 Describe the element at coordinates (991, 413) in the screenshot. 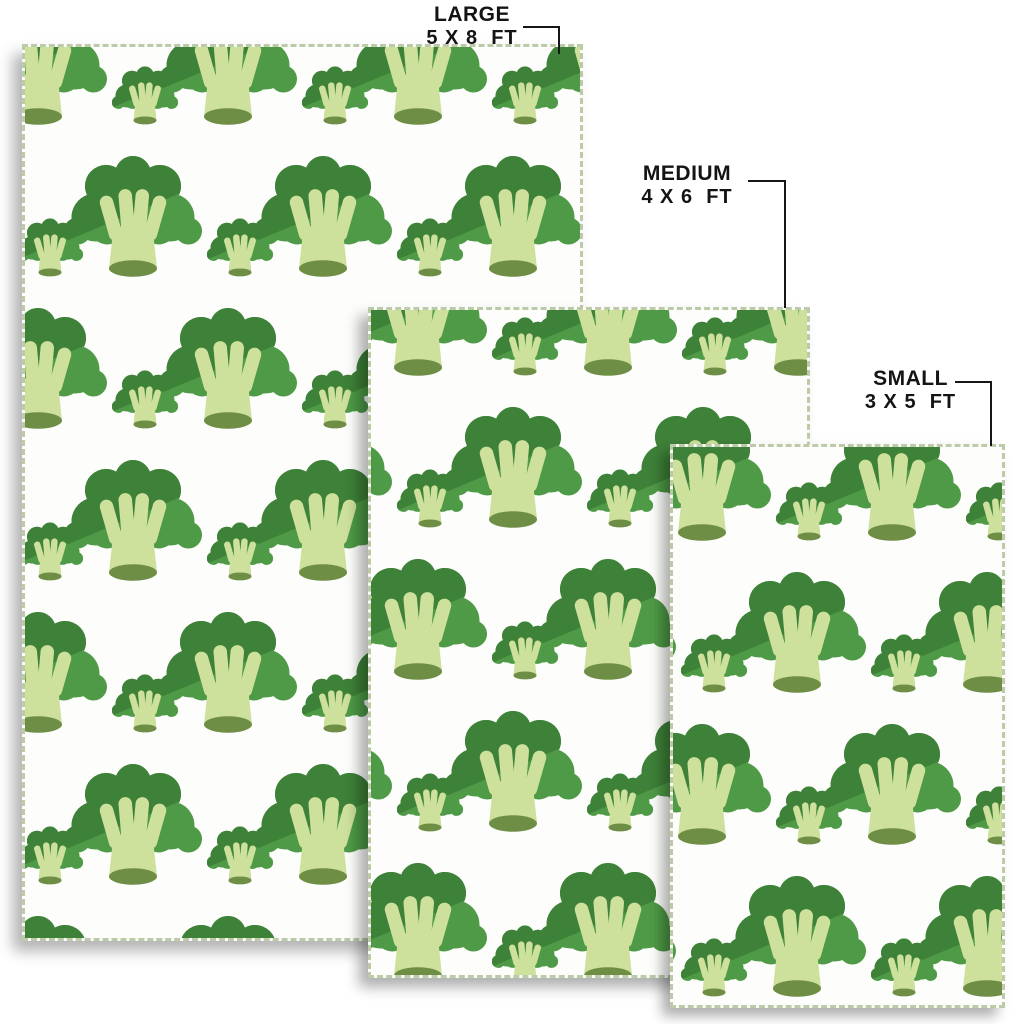

I see `pointer-line-small-vertical` at that location.